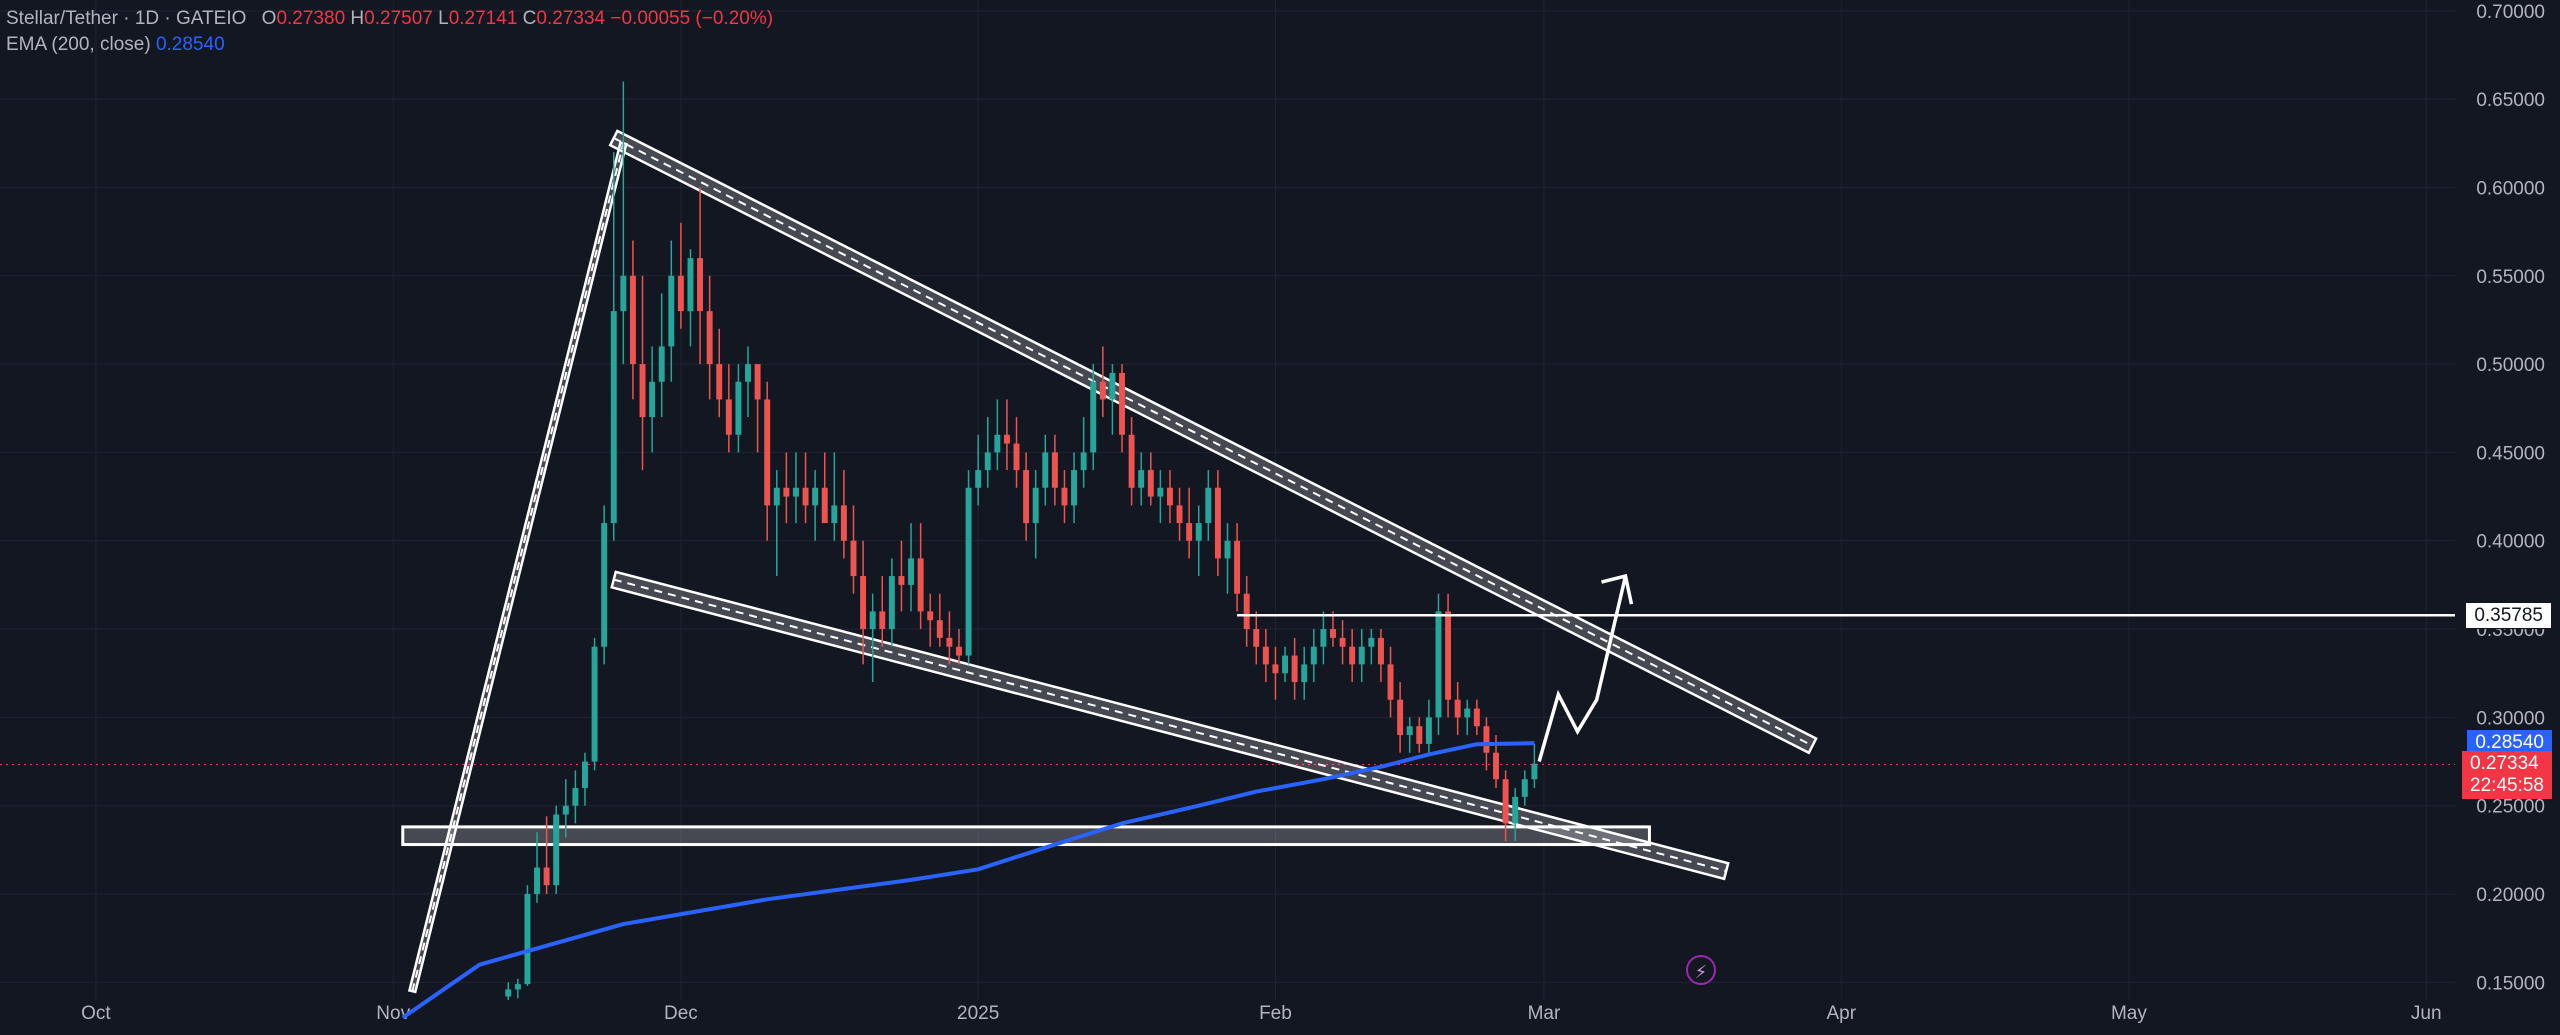  What do you see at coordinates (2510, 277) in the screenshot?
I see `y-tick-label: 0.55000` at bounding box center [2510, 277].